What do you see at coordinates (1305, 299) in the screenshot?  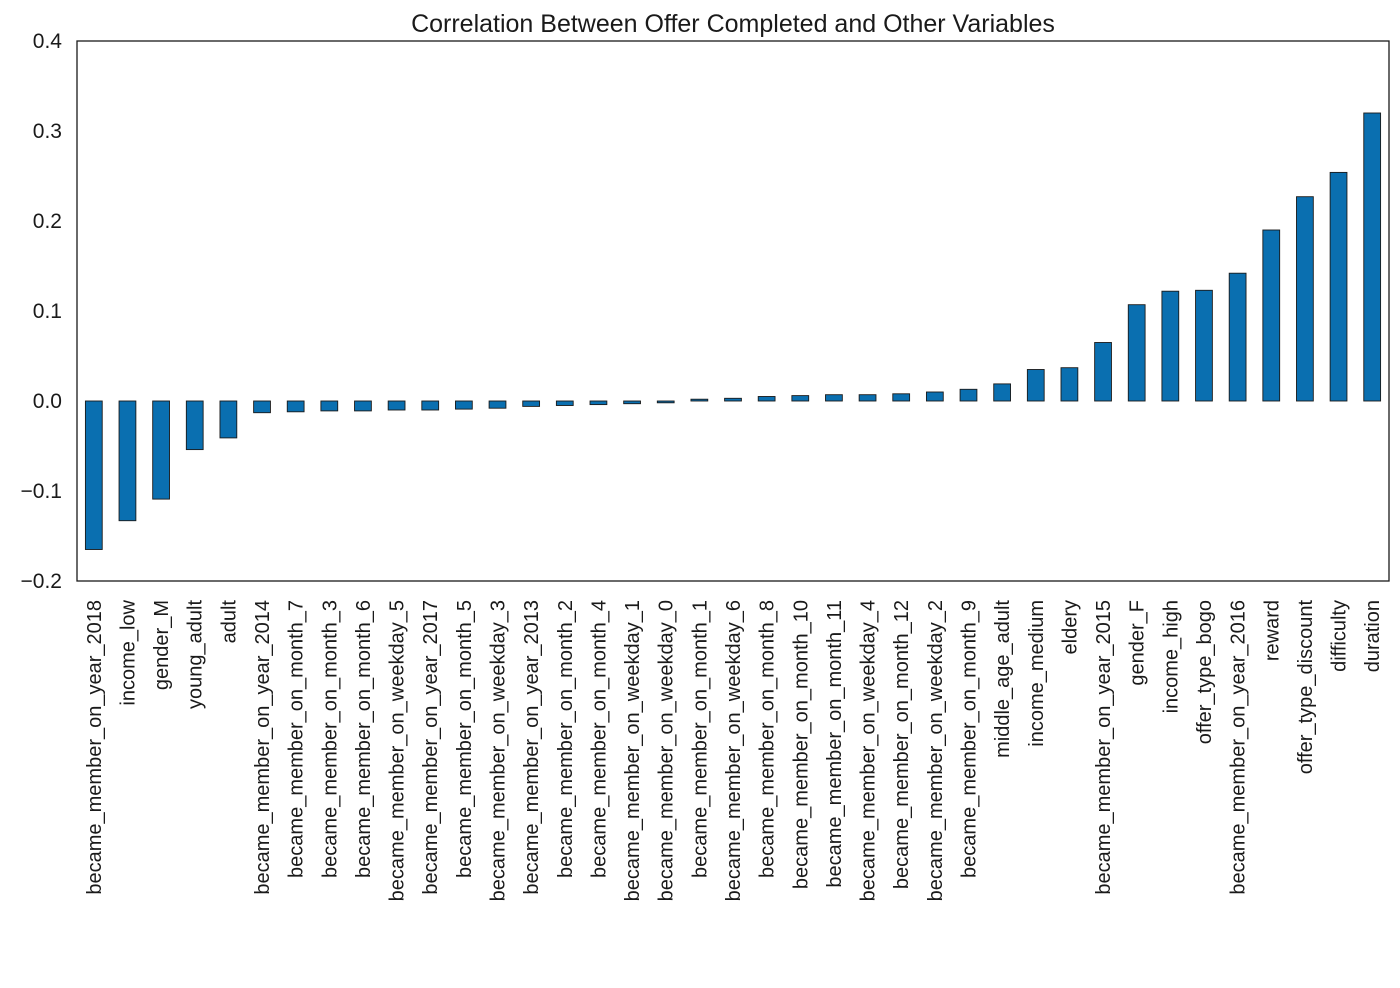 I see `bar-offer_type_discount` at bounding box center [1305, 299].